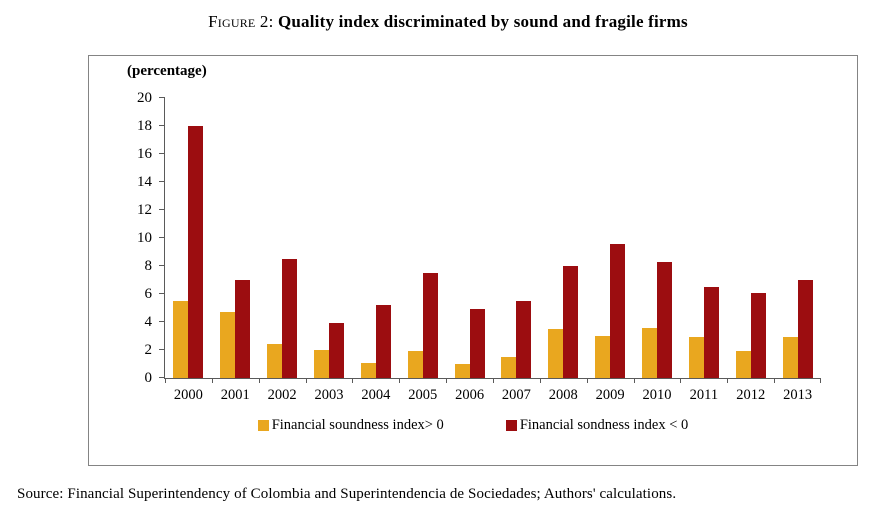 The image size is (896, 522). Describe the element at coordinates (657, 238) in the screenshot. I see `bar-group-2010` at that location.